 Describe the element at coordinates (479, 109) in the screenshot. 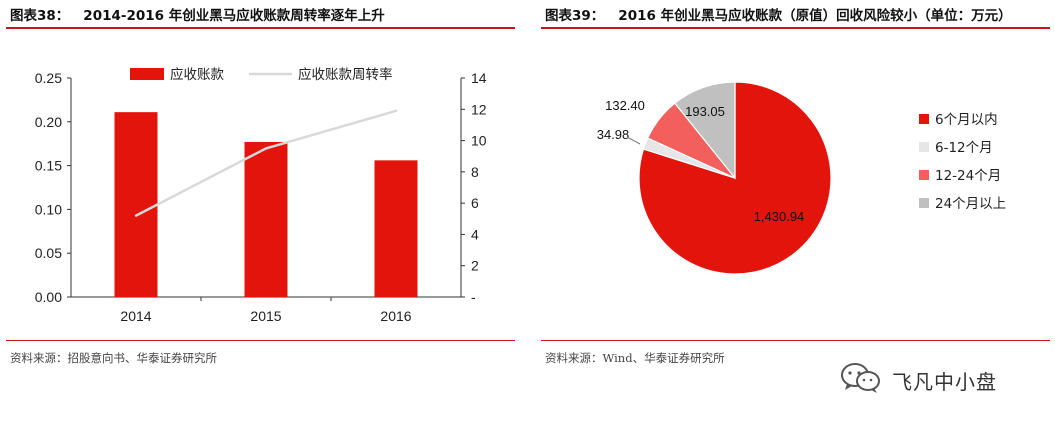

I see `right-tick-label: 12` at that location.